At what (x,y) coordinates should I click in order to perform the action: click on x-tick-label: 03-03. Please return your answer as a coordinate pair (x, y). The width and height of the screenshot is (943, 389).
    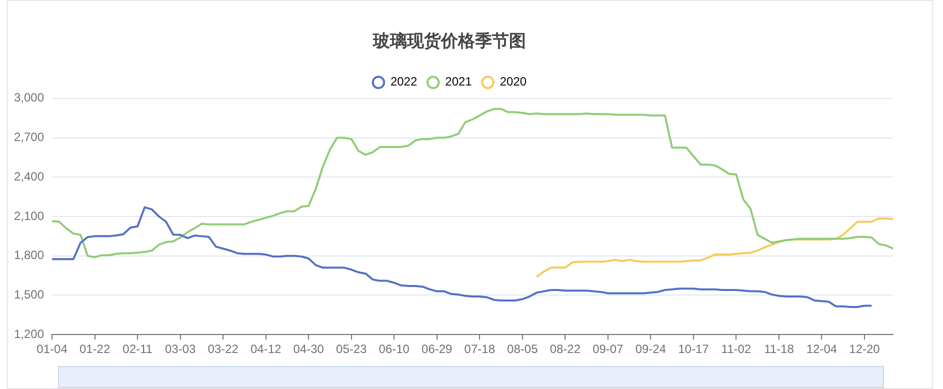
    Looking at the image, I should click on (180, 349).